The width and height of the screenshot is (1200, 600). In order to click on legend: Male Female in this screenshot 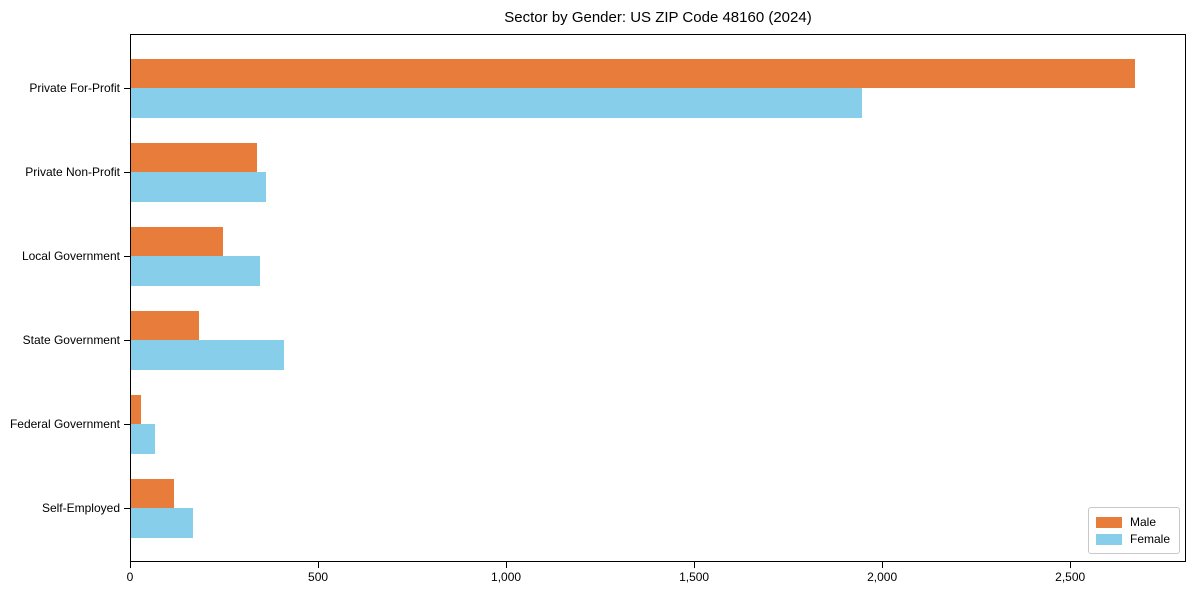, I will do `click(1134, 530)`.